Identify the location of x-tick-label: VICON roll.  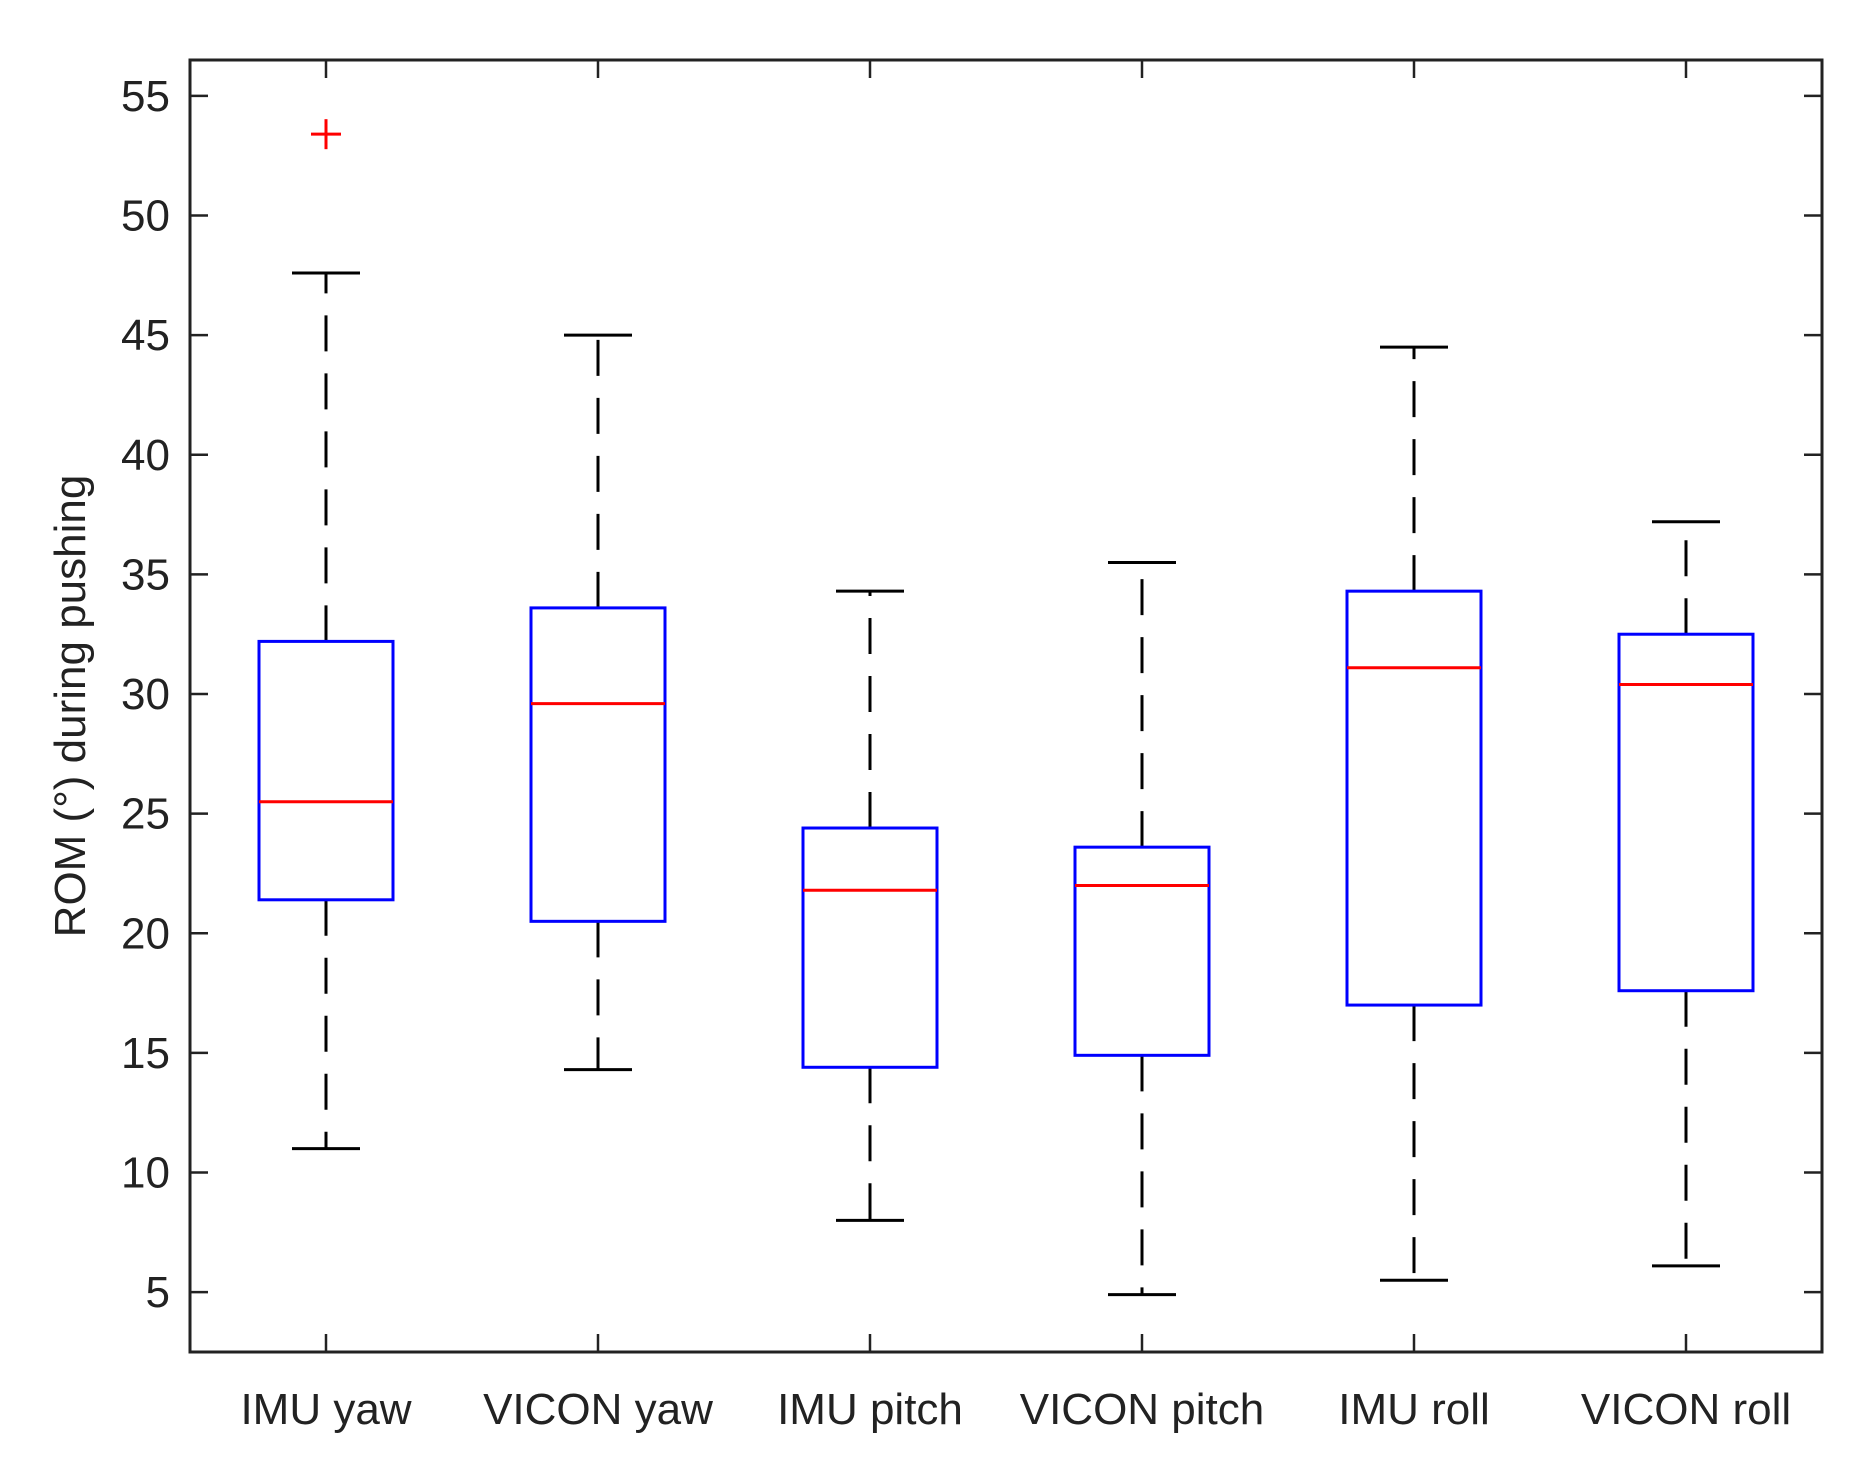
(1686, 1409).